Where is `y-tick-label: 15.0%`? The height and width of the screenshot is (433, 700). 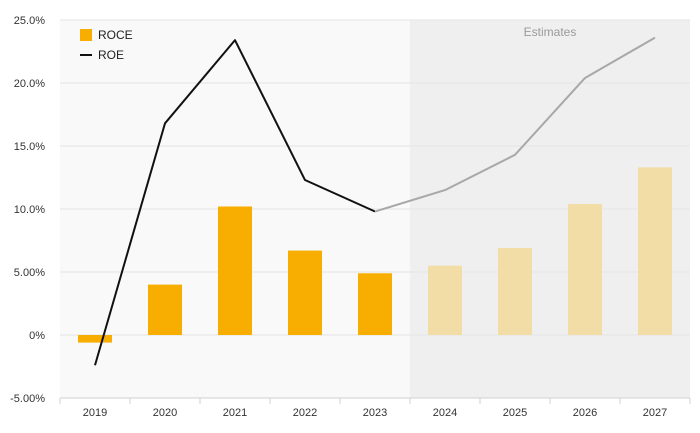 y-tick-label: 15.0% is located at coordinates (29, 147).